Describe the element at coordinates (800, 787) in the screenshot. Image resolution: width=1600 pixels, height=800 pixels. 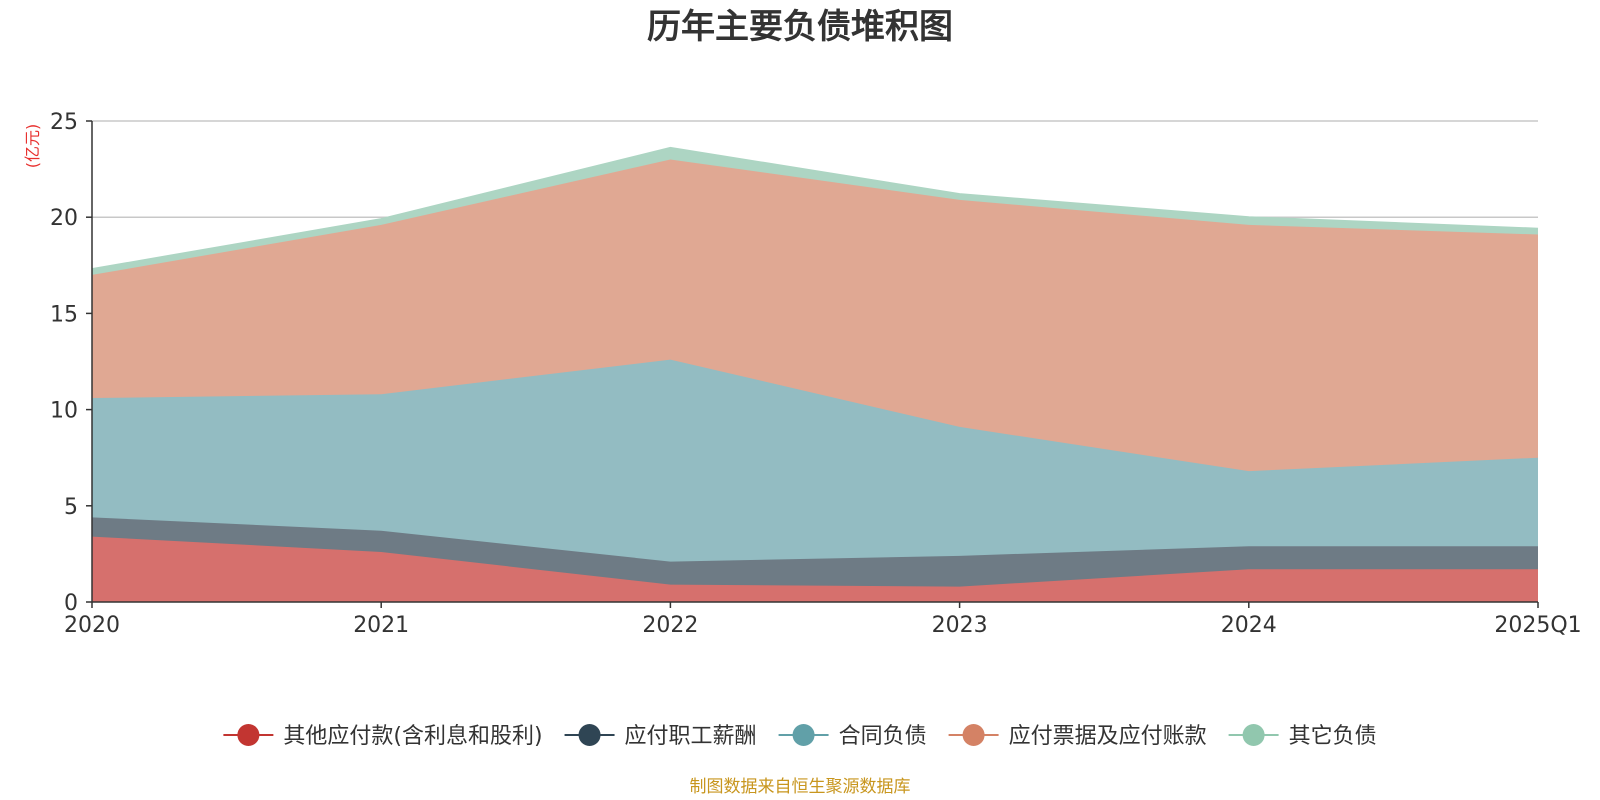
I see `source-note: 制图数据来自恒生聚源数据库` at that location.